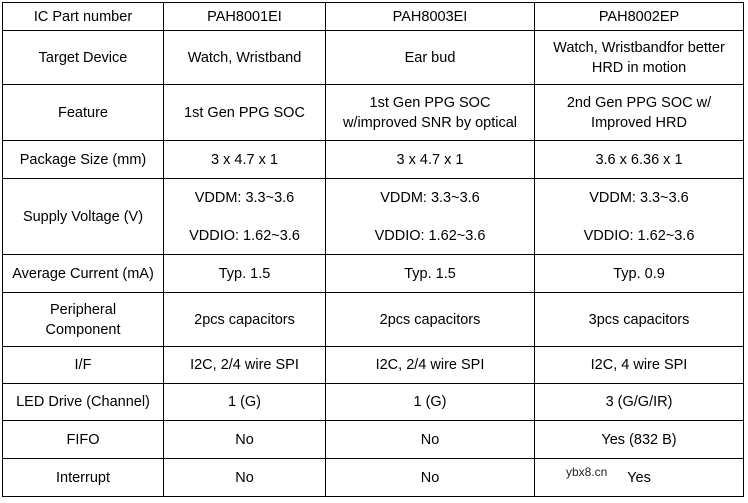 Image resolution: width=748 pixels, height=503 pixels. I want to click on cell-interrupt-col3: Yes, so click(639, 477).